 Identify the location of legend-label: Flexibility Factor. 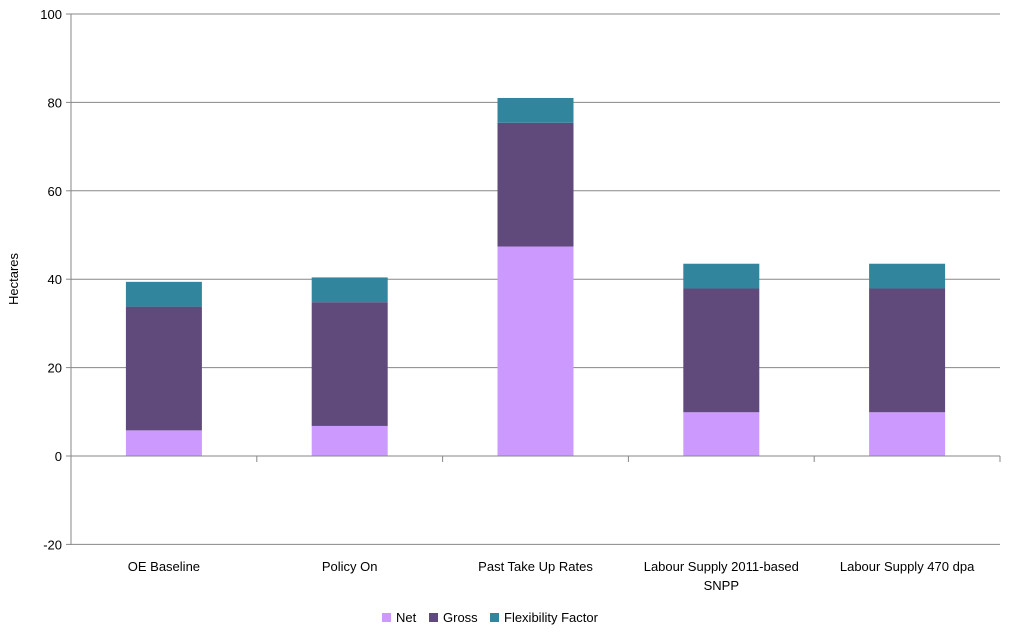
(551, 617).